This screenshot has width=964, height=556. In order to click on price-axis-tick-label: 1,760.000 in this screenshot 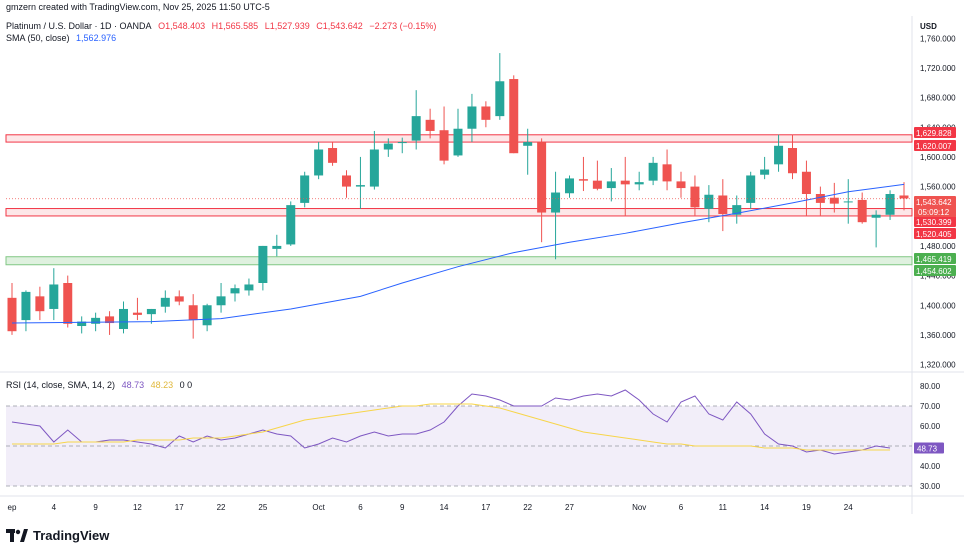, I will do `click(938, 38)`.